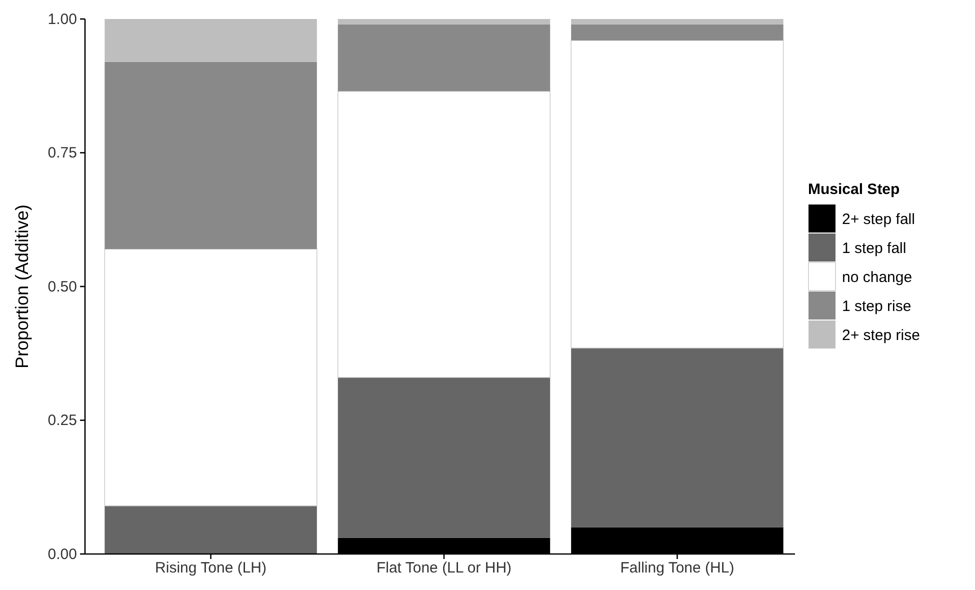  Describe the element at coordinates (211, 568) in the screenshot. I see `x-tick-label: Rising Tone (LH)` at that location.